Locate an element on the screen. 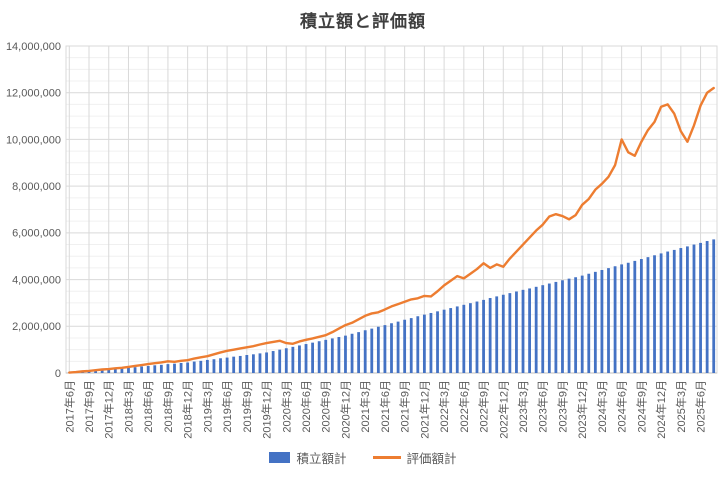  x-tick-label: 2017年9月 is located at coordinates (89, 406).